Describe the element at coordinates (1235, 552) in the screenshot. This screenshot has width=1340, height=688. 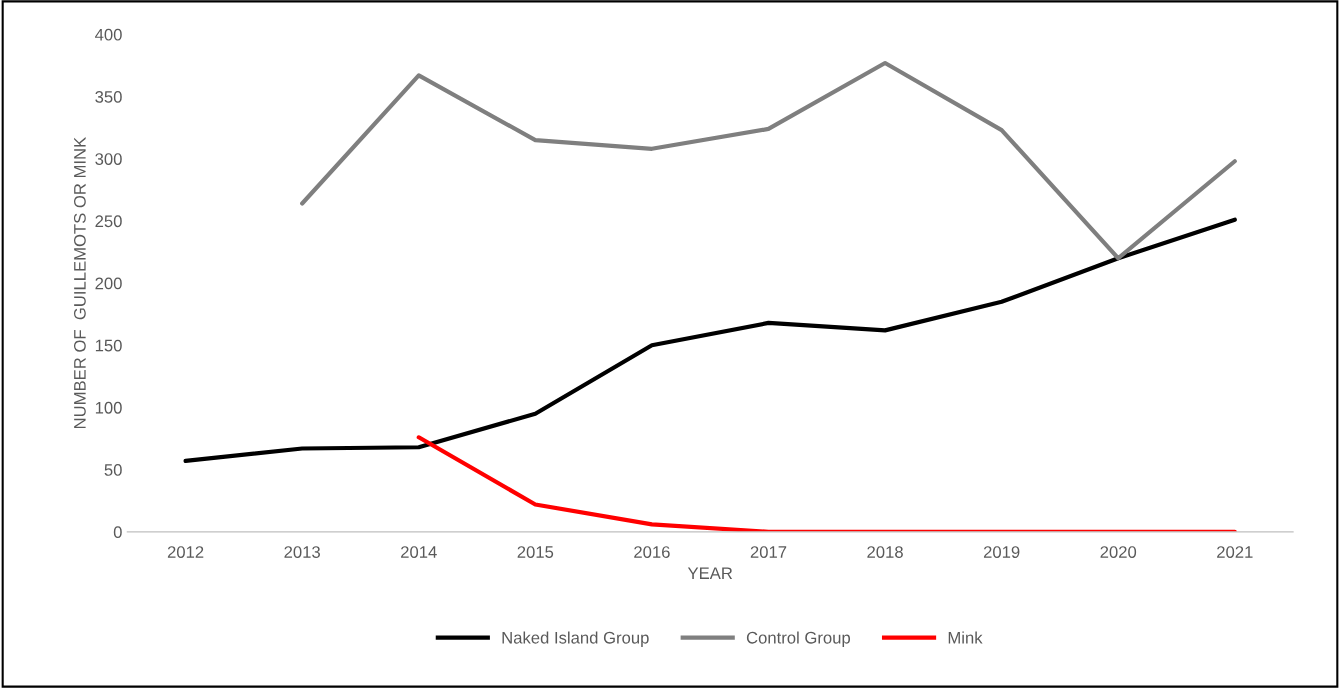
I see `x-tick-label: 2021` at that location.